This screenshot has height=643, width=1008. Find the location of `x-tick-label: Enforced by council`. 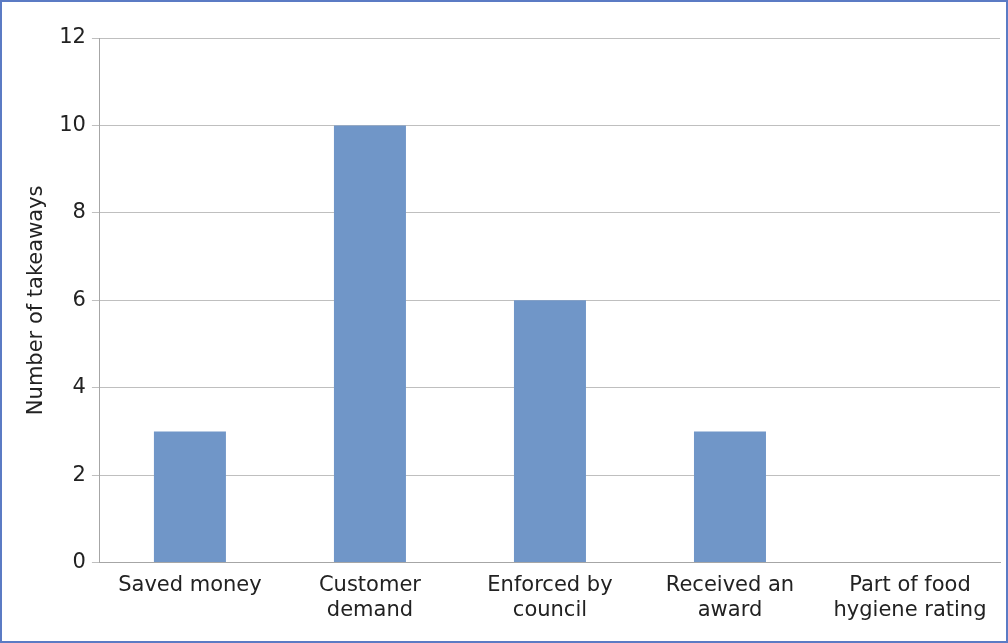

x-tick-label: Enforced by council is located at coordinates (550, 596).